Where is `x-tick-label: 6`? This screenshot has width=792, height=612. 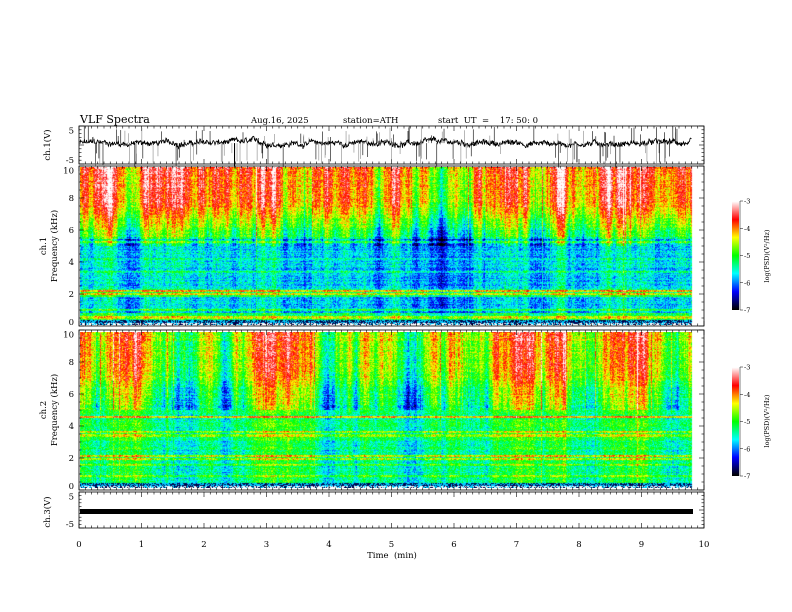 x-tick-label: 6 is located at coordinates (453, 545).